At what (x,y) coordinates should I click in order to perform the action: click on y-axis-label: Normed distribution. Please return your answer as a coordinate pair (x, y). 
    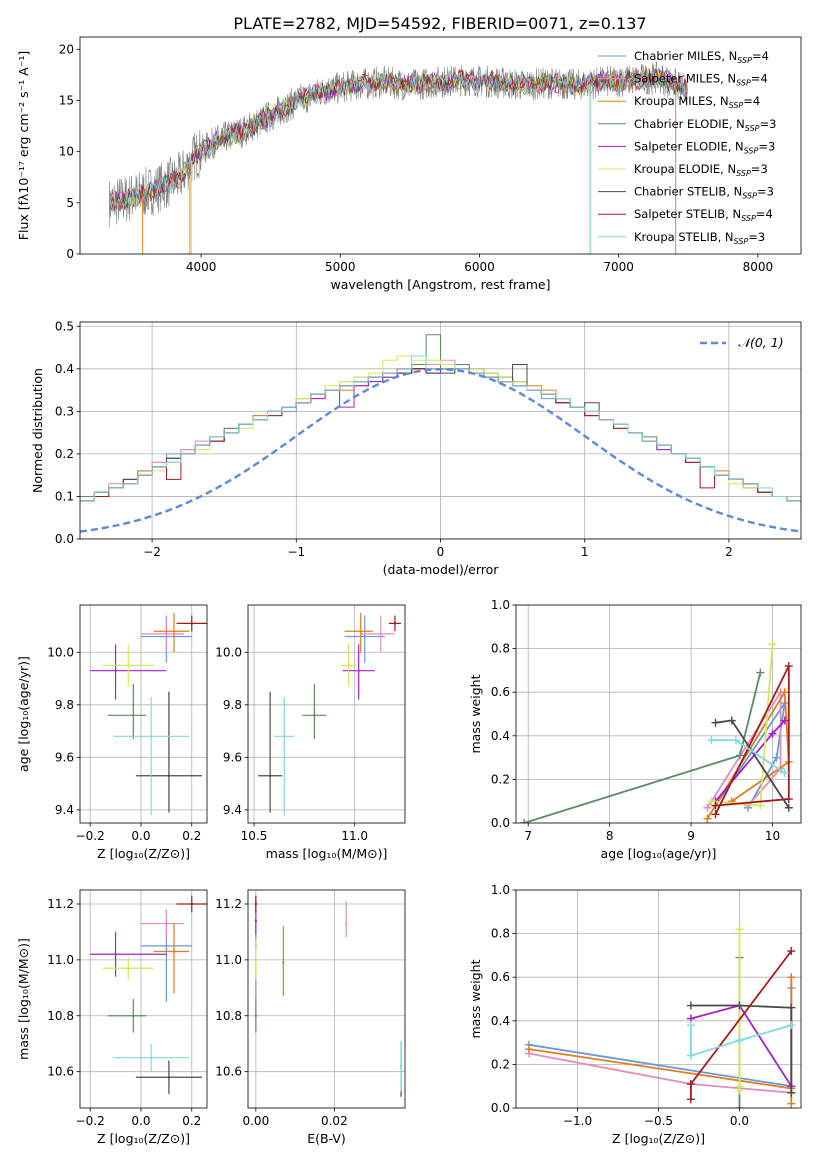
    Looking at the image, I should click on (37, 430).